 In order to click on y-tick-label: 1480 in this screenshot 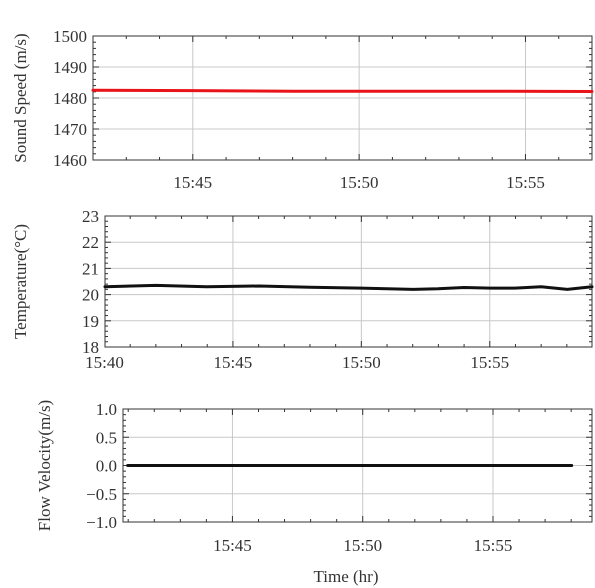, I will do `click(70, 98)`.